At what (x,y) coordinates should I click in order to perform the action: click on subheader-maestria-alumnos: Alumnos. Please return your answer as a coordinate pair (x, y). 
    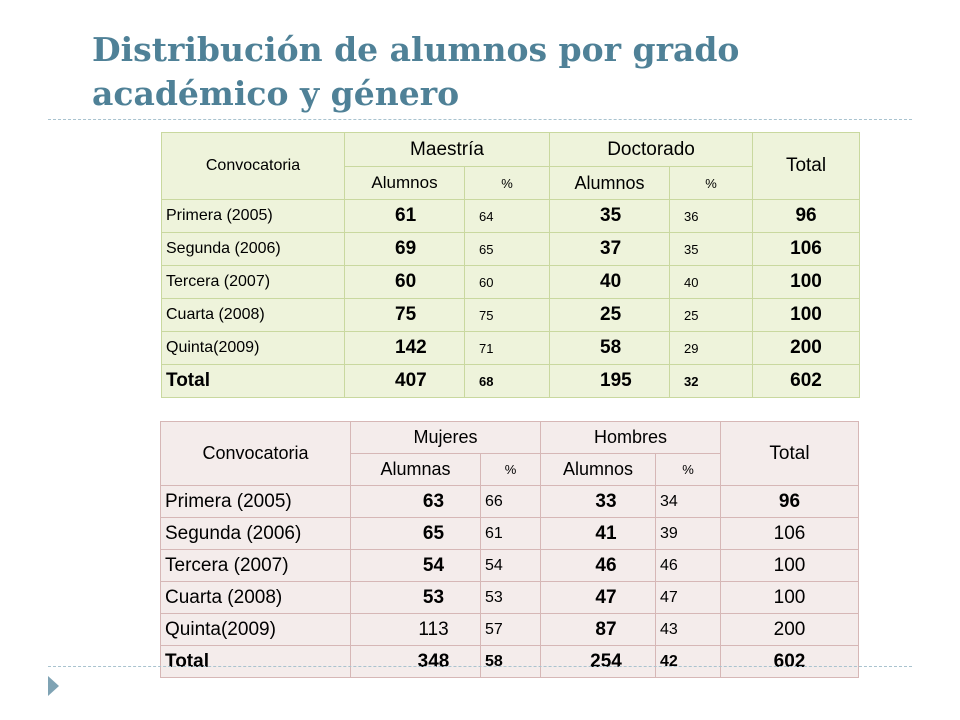
    Looking at the image, I should click on (404, 183).